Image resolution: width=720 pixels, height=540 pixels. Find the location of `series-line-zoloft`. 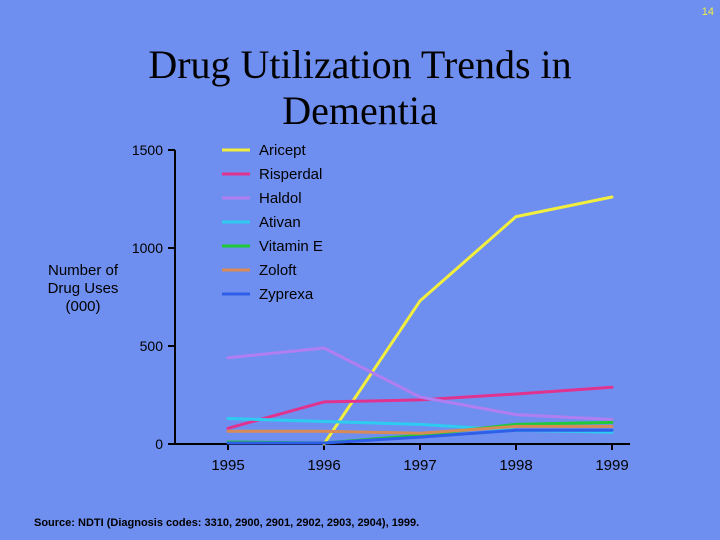

series-line-zoloft is located at coordinates (420, 429).